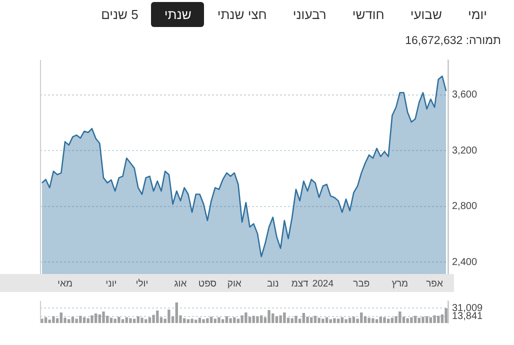 This screenshot has height=345, width=514. Describe the element at coordinates (426, 15) in the screenshot. I see `text: שבועי` at that location.